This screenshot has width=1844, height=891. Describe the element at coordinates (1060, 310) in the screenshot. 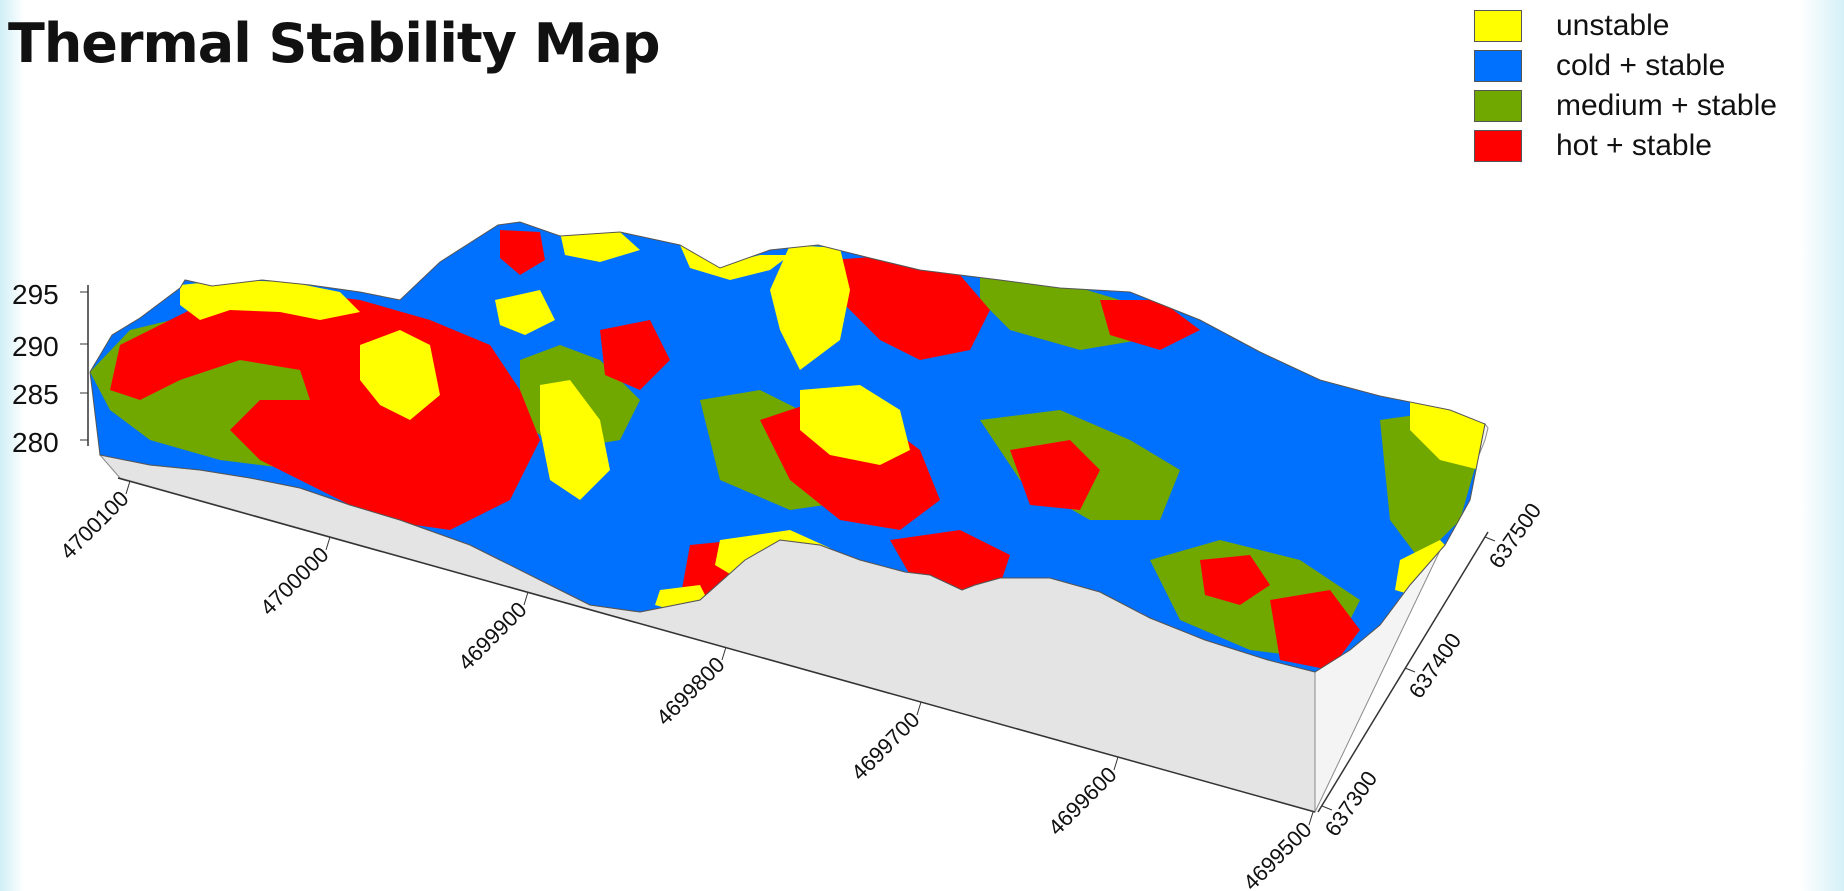

I see `zone-medium` at that location.